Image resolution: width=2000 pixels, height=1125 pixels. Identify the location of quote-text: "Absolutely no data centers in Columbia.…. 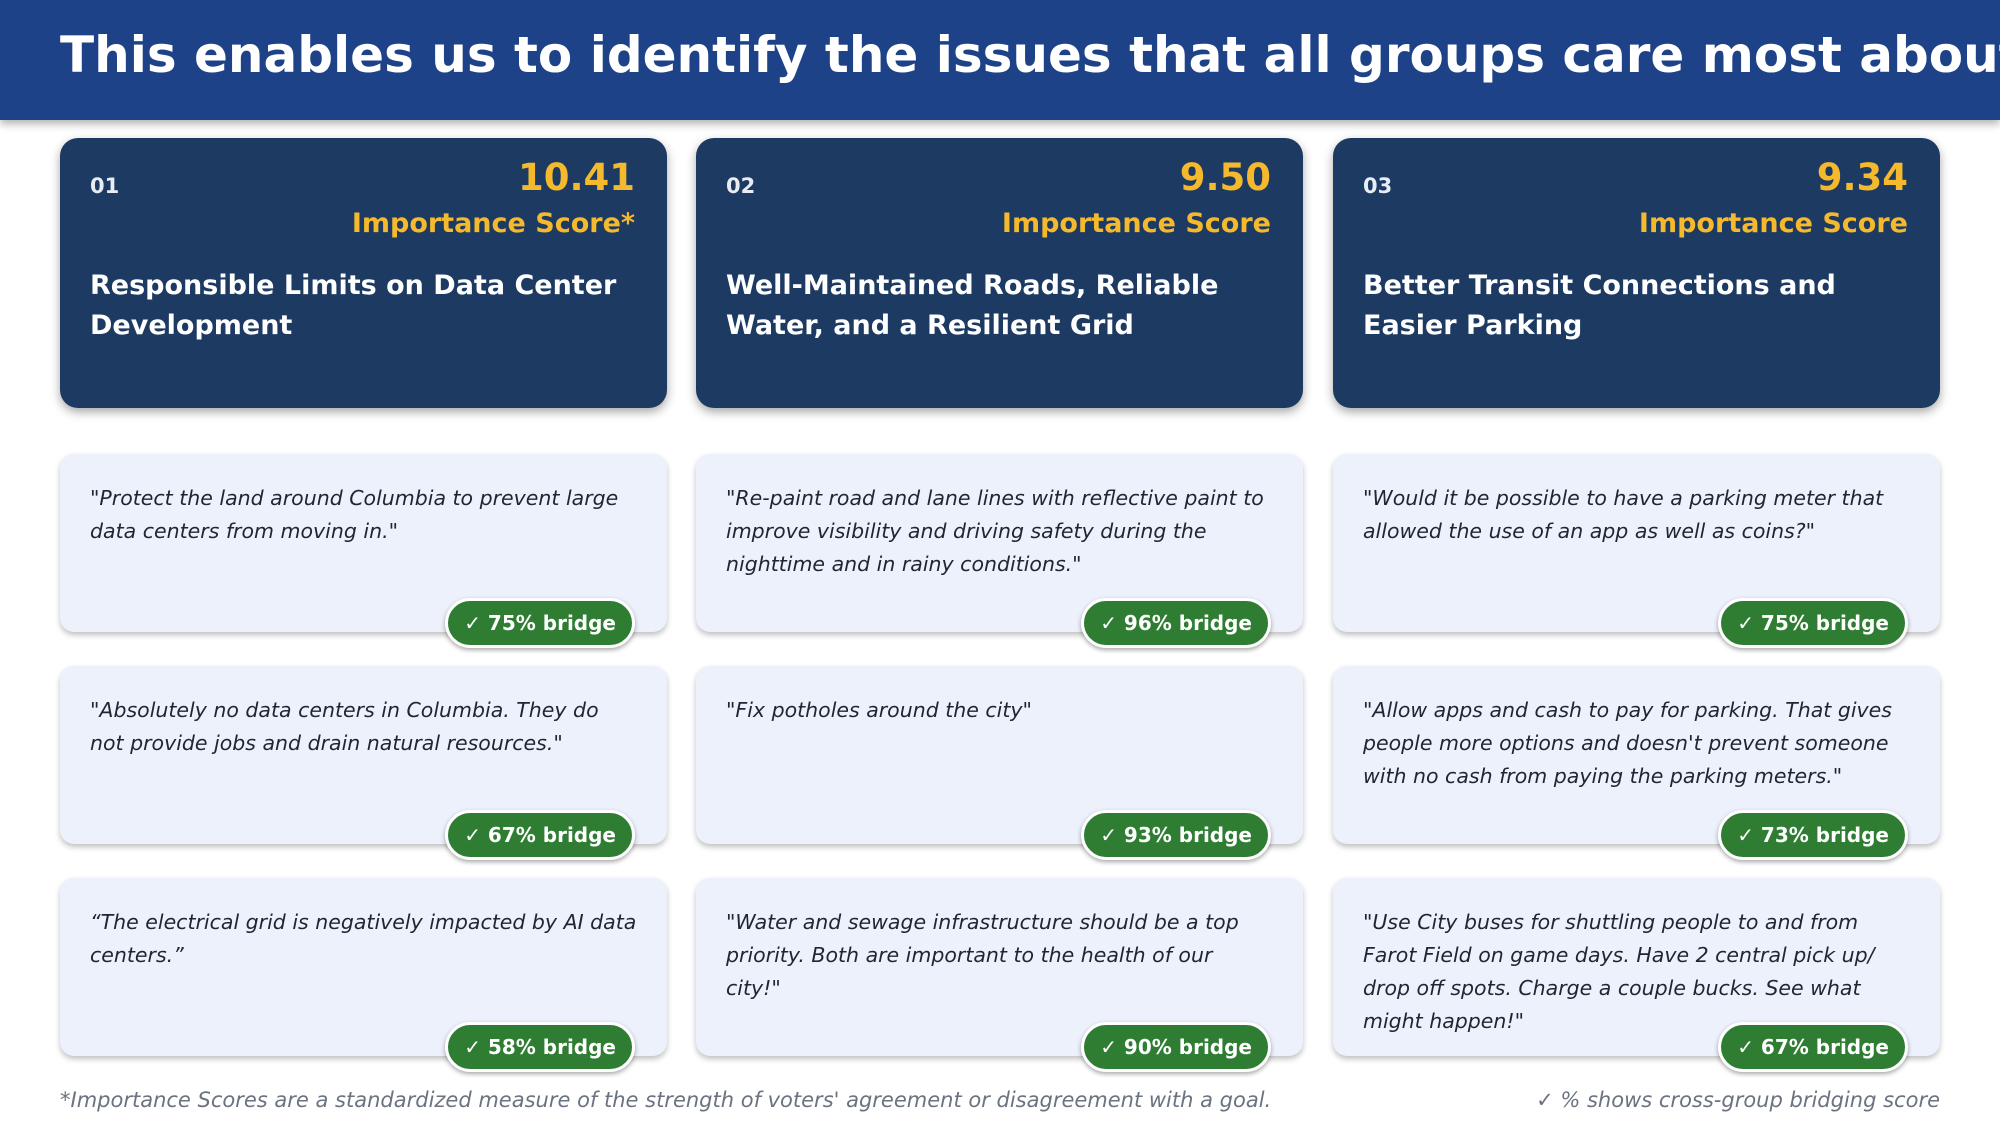
(344, 726).